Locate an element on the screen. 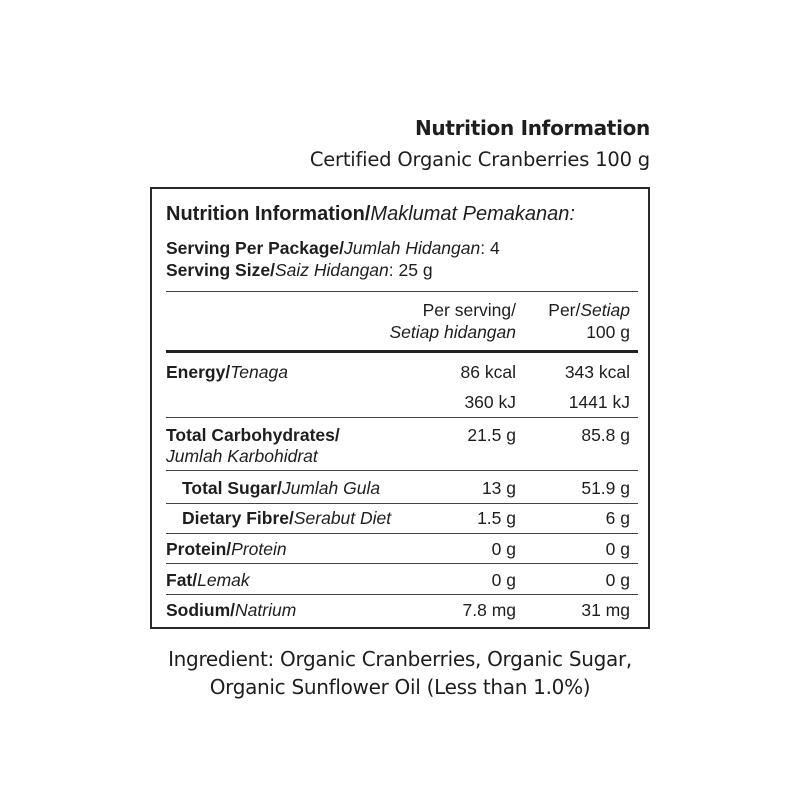 The width and height of the screenshot is (800, 800). servings-label-en: Serving Per Package/ is located at coordinates (255, 248).